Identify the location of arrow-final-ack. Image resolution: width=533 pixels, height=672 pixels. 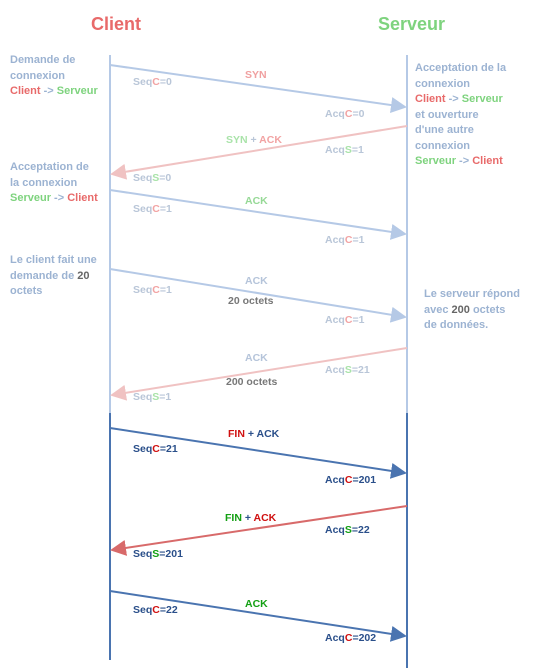
(258, 616).